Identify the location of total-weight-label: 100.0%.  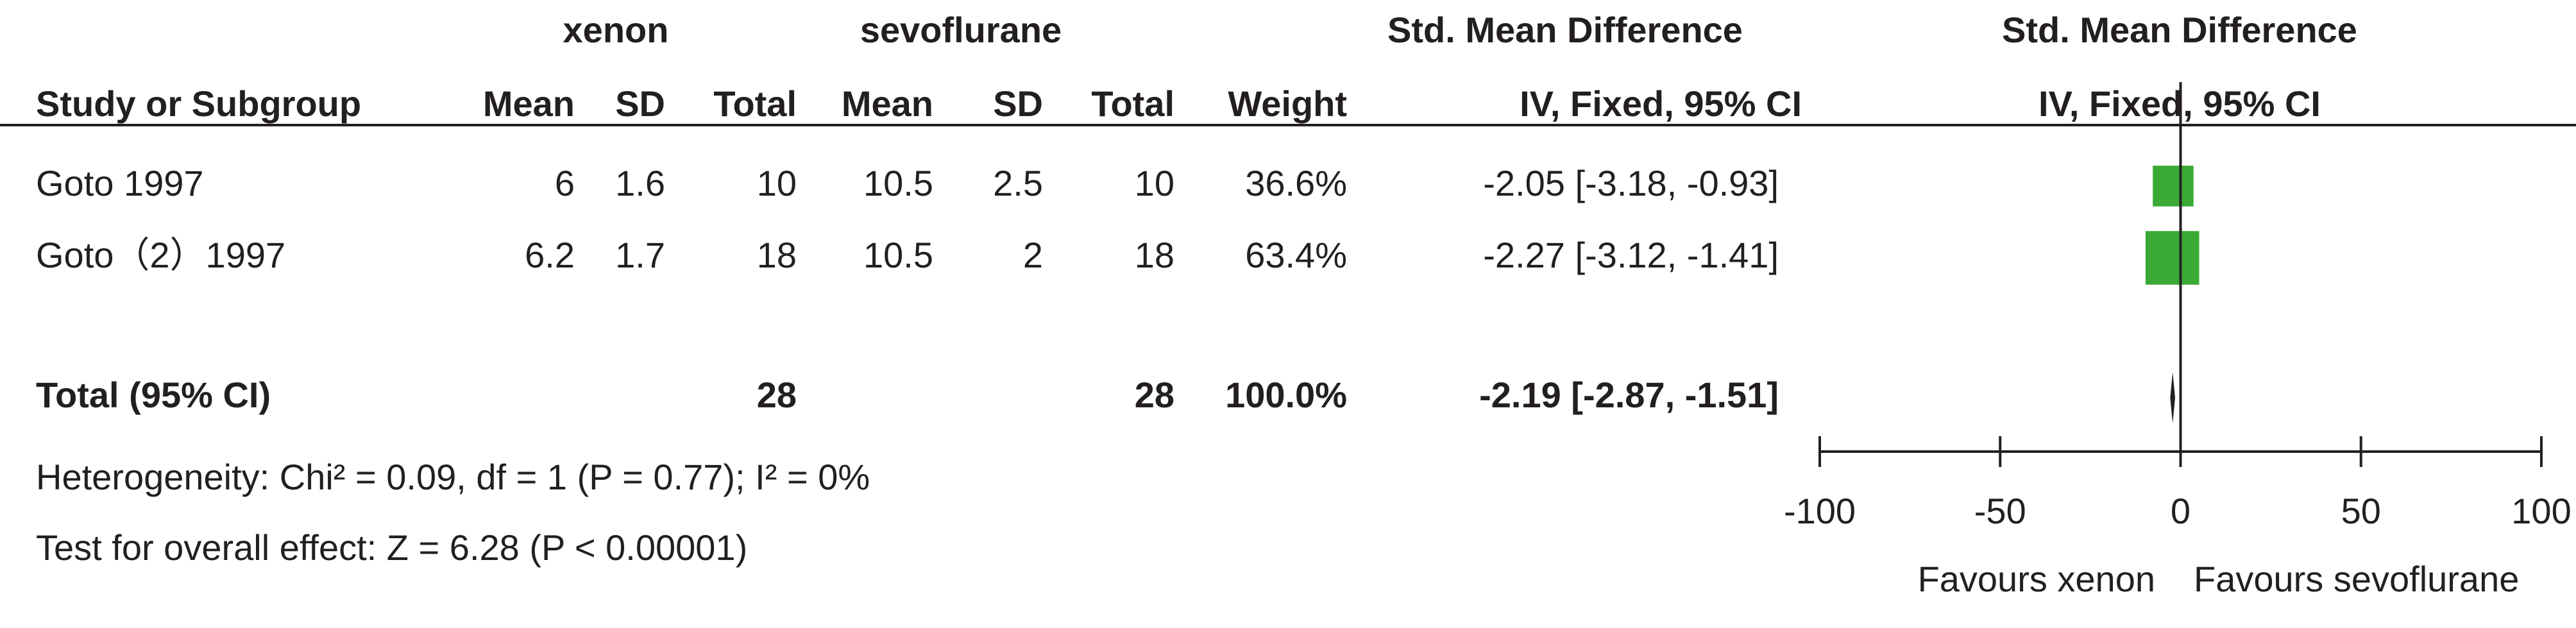
(1286, 395).